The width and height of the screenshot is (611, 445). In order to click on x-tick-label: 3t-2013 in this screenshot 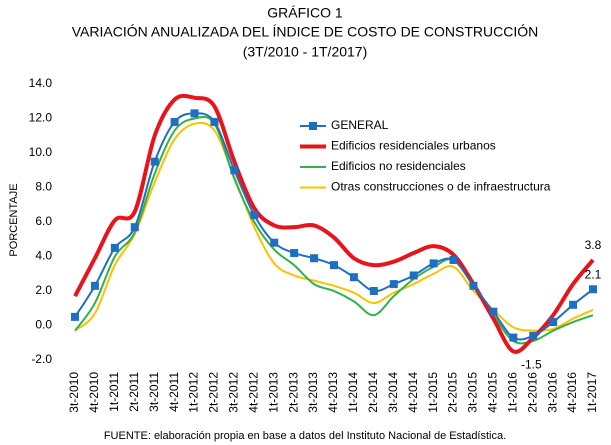, I will do `click(313, 392)`.